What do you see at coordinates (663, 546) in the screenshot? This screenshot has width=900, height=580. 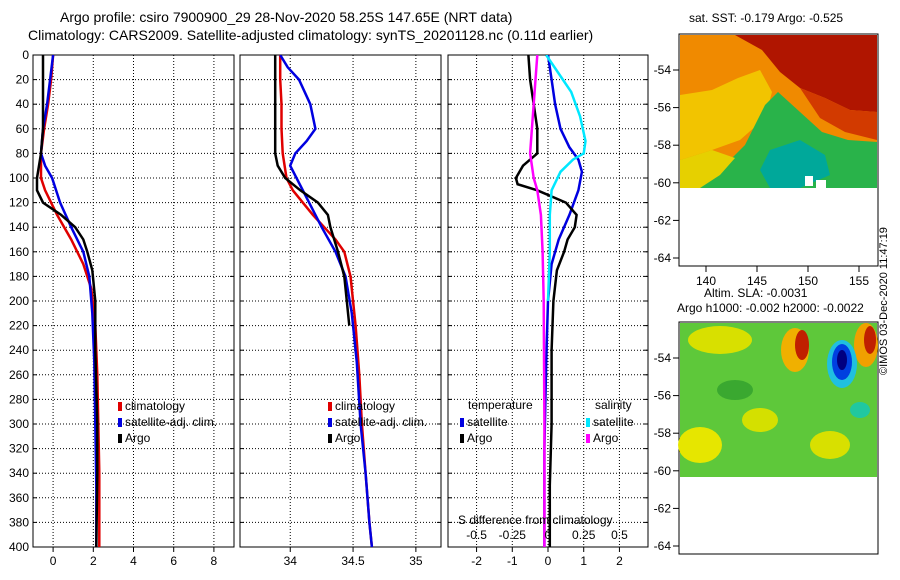 I see `lat-tick-label: -64` at bounding box center [663, 546].